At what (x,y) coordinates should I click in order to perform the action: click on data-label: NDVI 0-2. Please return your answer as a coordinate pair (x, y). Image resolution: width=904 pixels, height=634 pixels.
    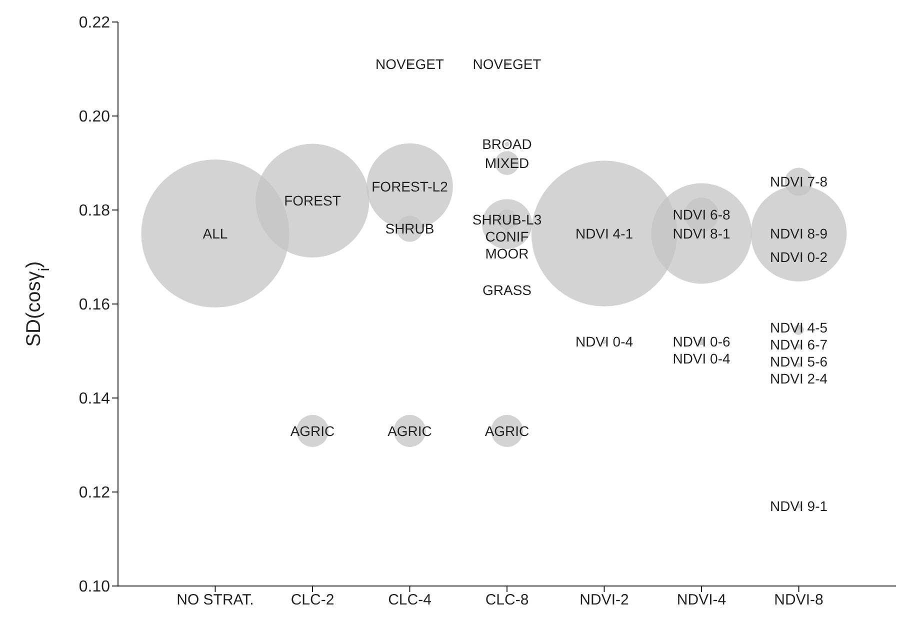
    Looking at the image, I should click on (799, 256).